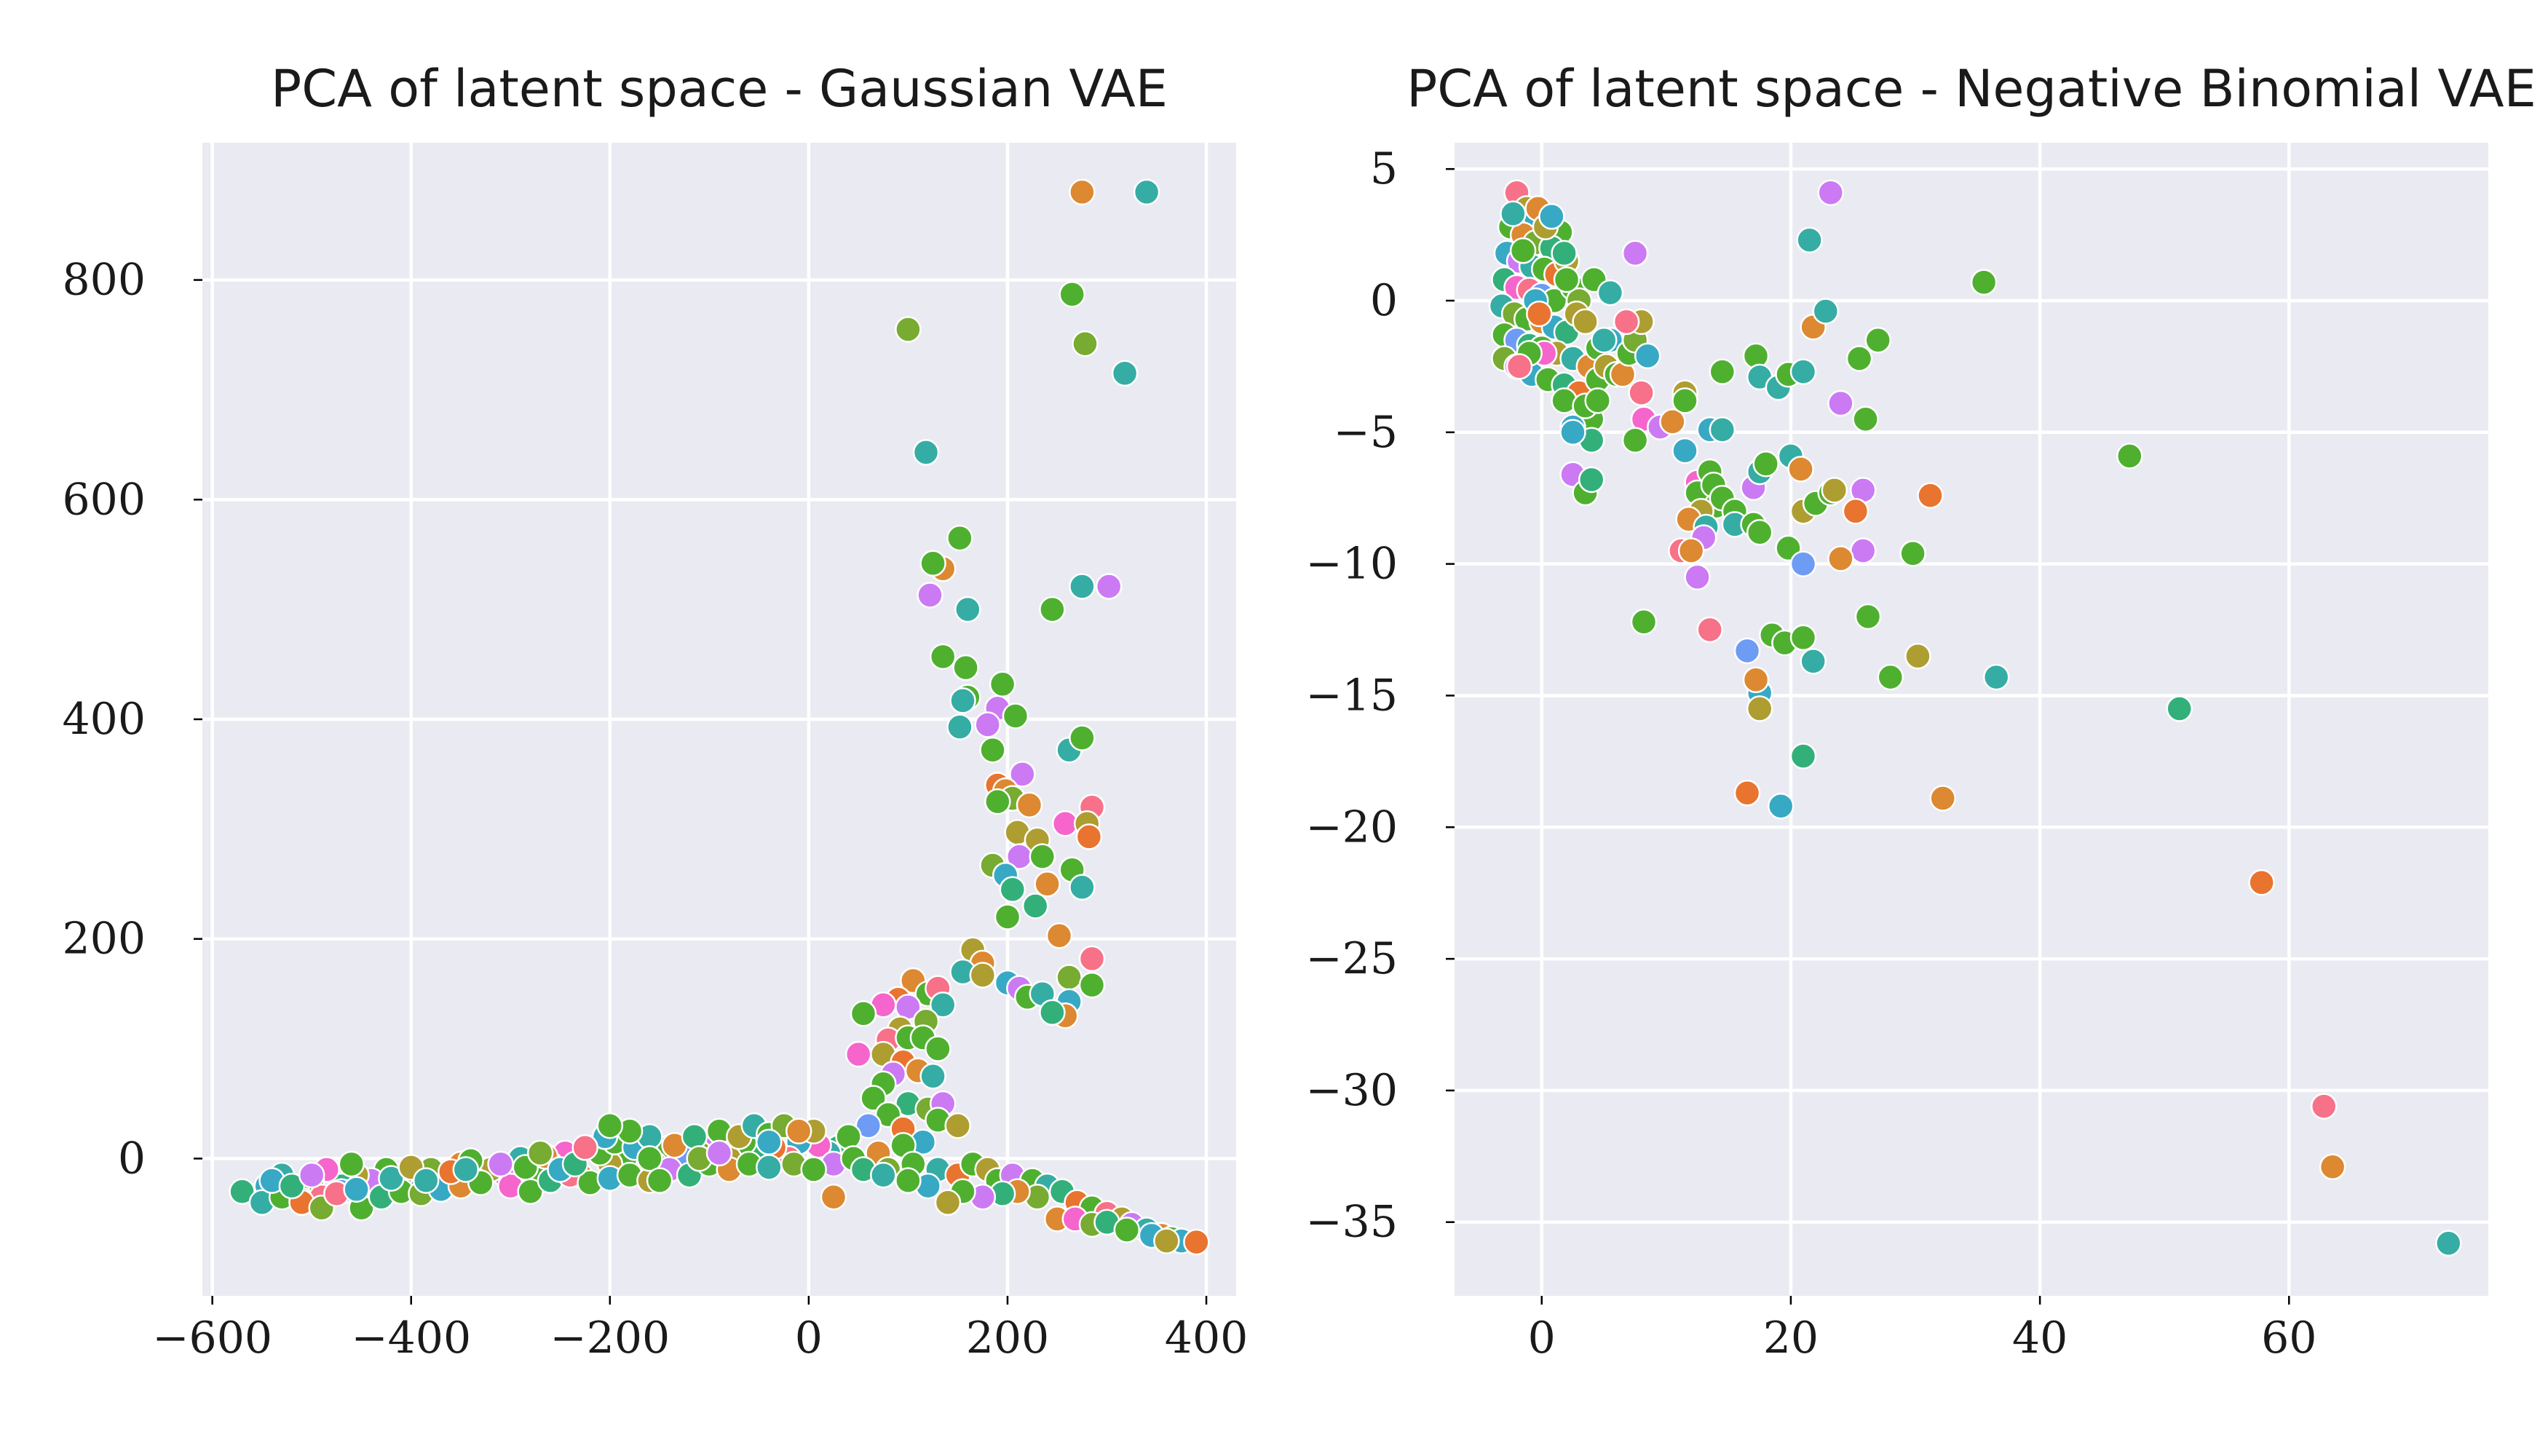 This screenshot has height=1456, width=2548. I want to click on gaussian-vae-y-tick-label: 800, so click(104, 280).